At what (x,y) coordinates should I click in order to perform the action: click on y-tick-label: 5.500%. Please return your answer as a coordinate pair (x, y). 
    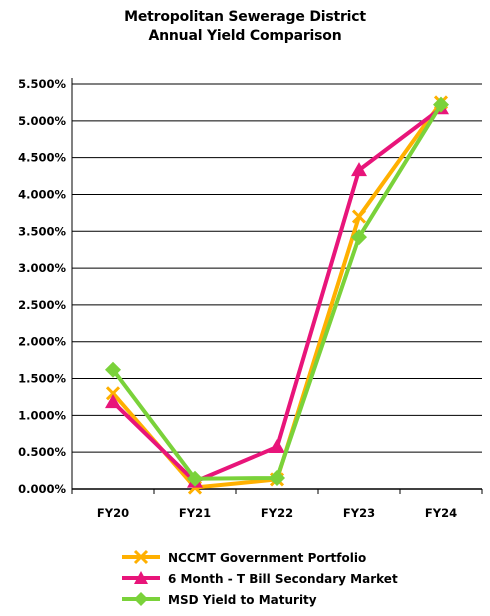
    Looking at the image, I should click on (42, 84).